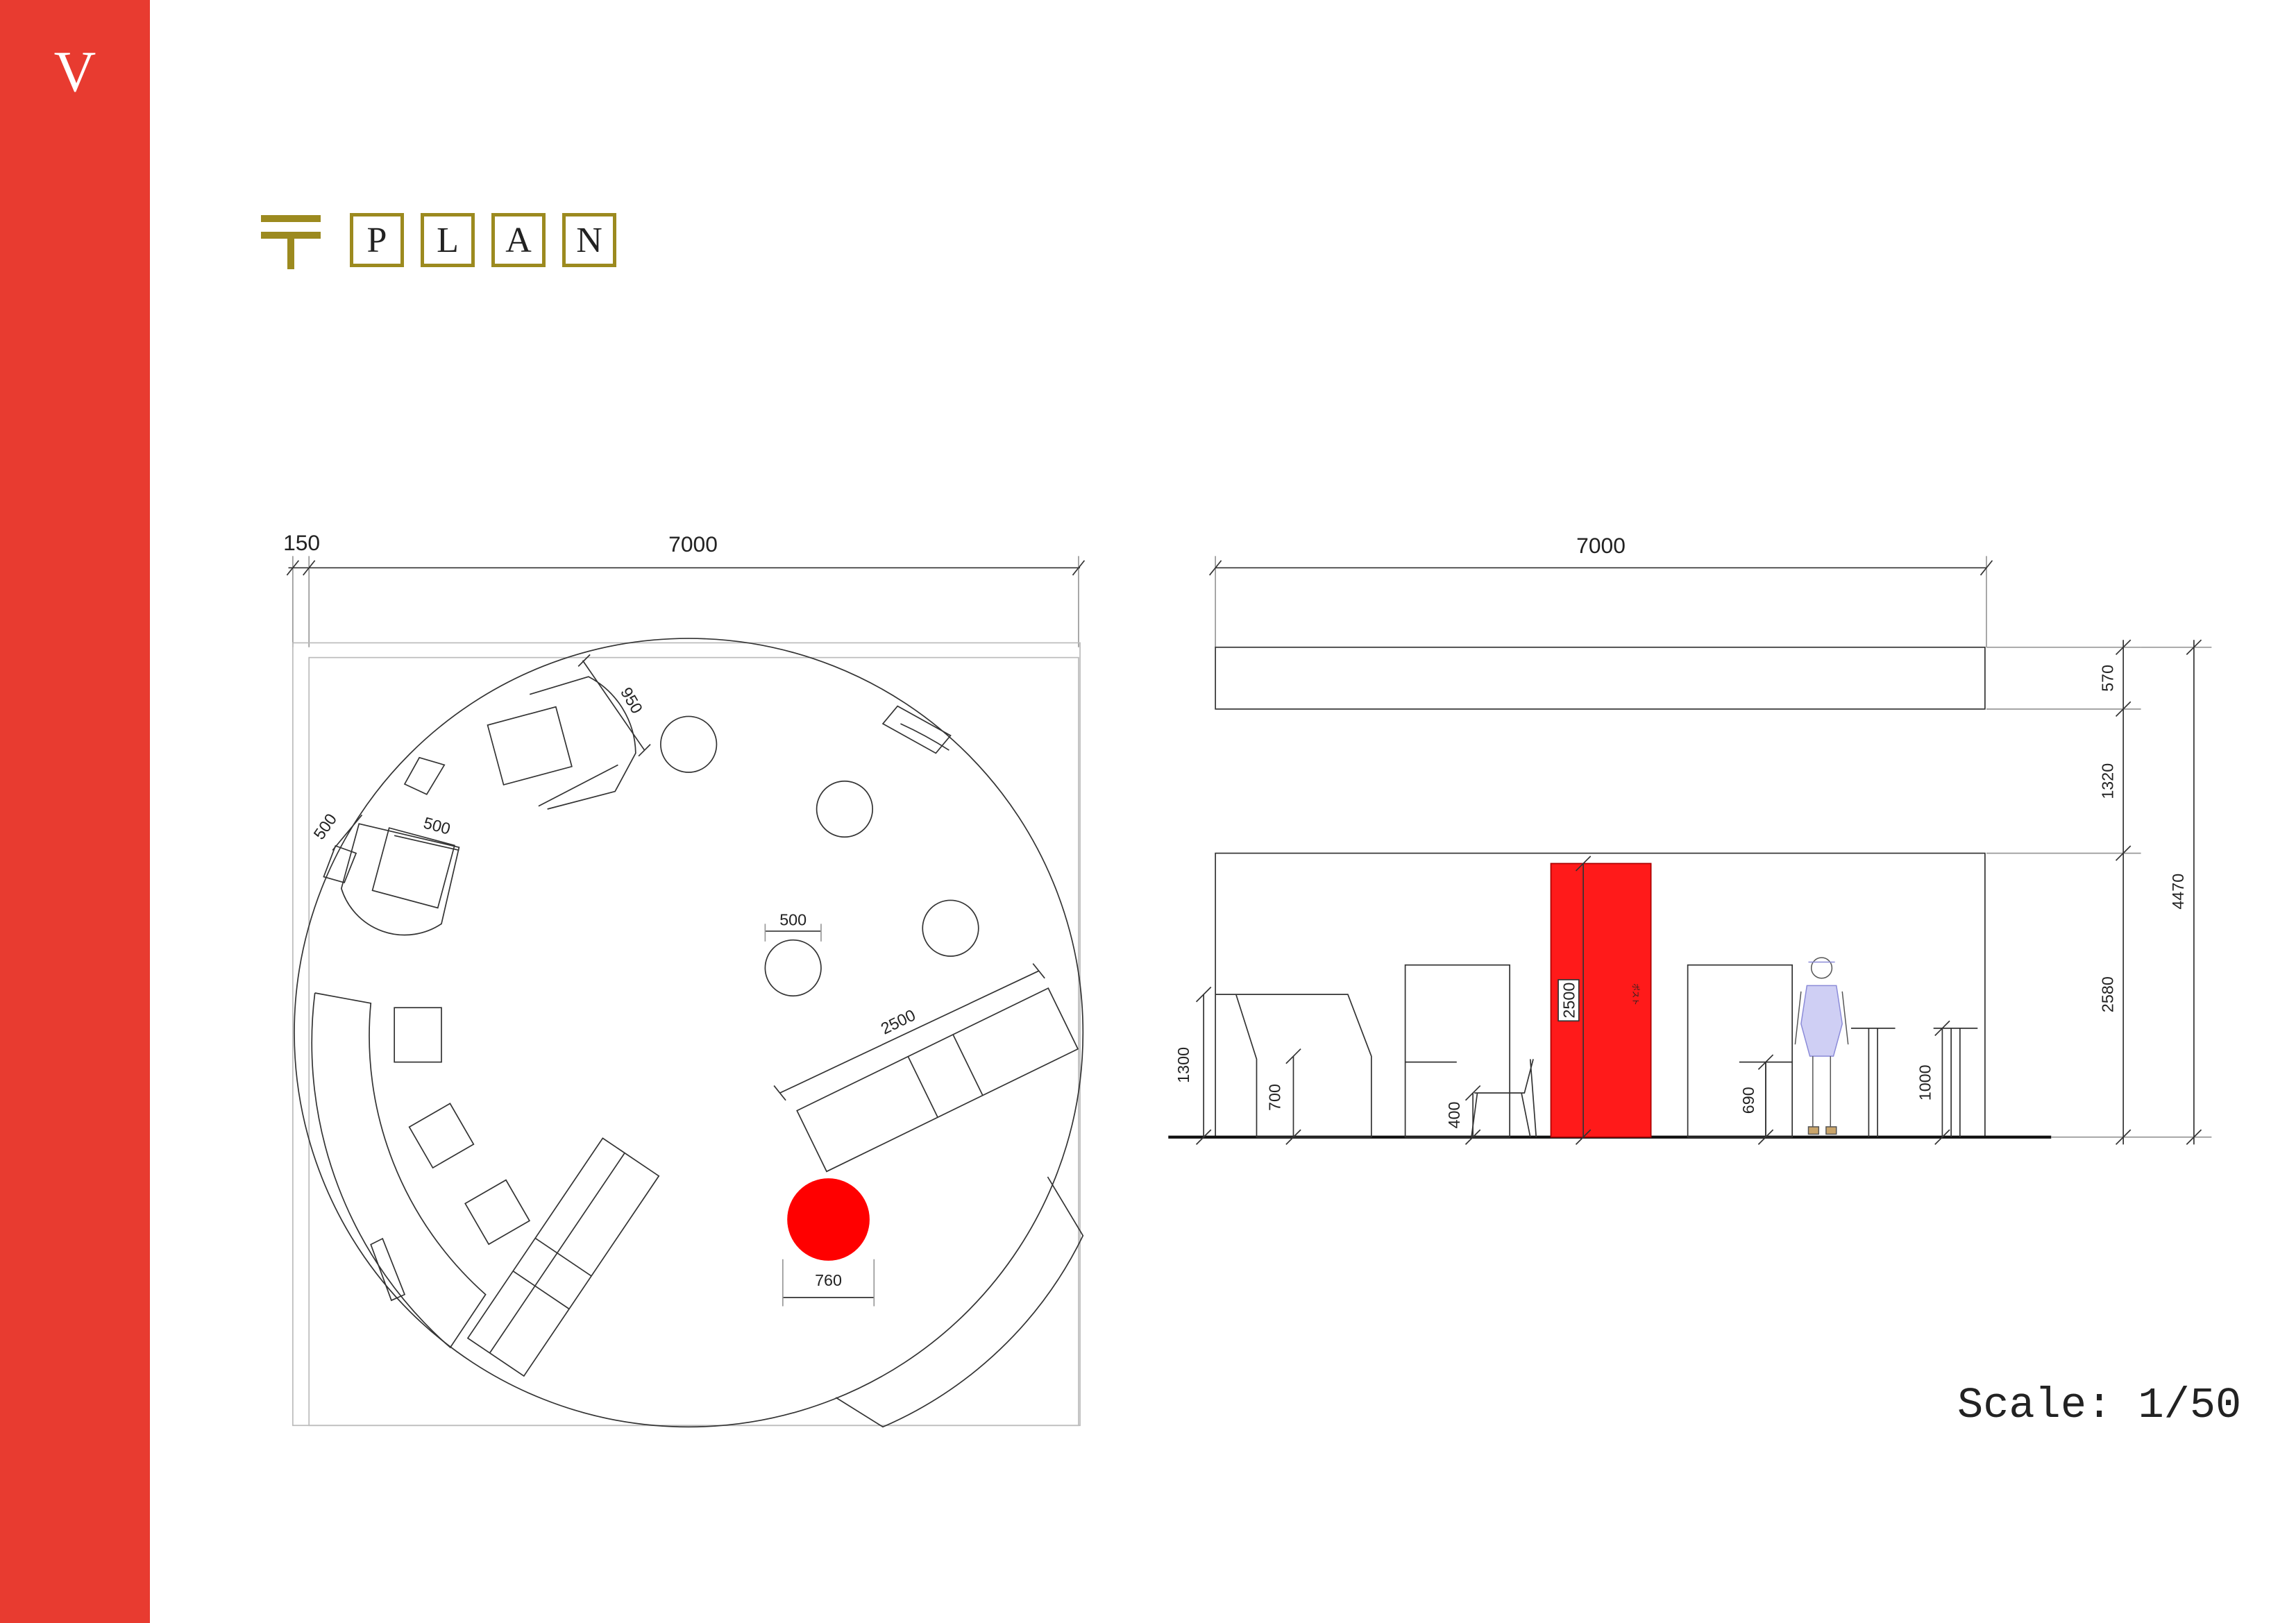 Image resolution: width=2296 pixels, height=1623 pixels. Describe the element at coordinates (828, 1219) in the screenshot. I see `post-box-plan` at that location.